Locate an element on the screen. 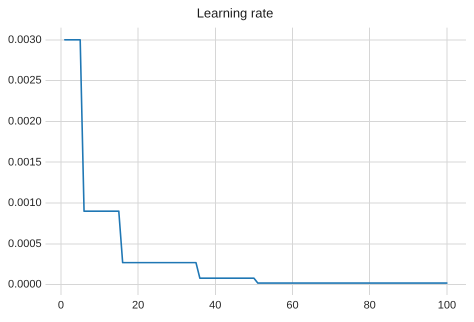  y-tick-label: 0.0015 is located at coordinates (25, 162).